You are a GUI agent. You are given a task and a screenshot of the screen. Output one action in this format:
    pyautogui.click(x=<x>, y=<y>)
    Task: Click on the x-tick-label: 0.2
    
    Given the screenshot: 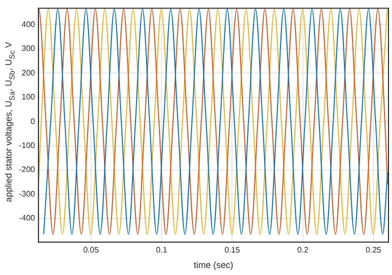 What is the action you would take?
    pyautogui.click(x=303, y=250)
    